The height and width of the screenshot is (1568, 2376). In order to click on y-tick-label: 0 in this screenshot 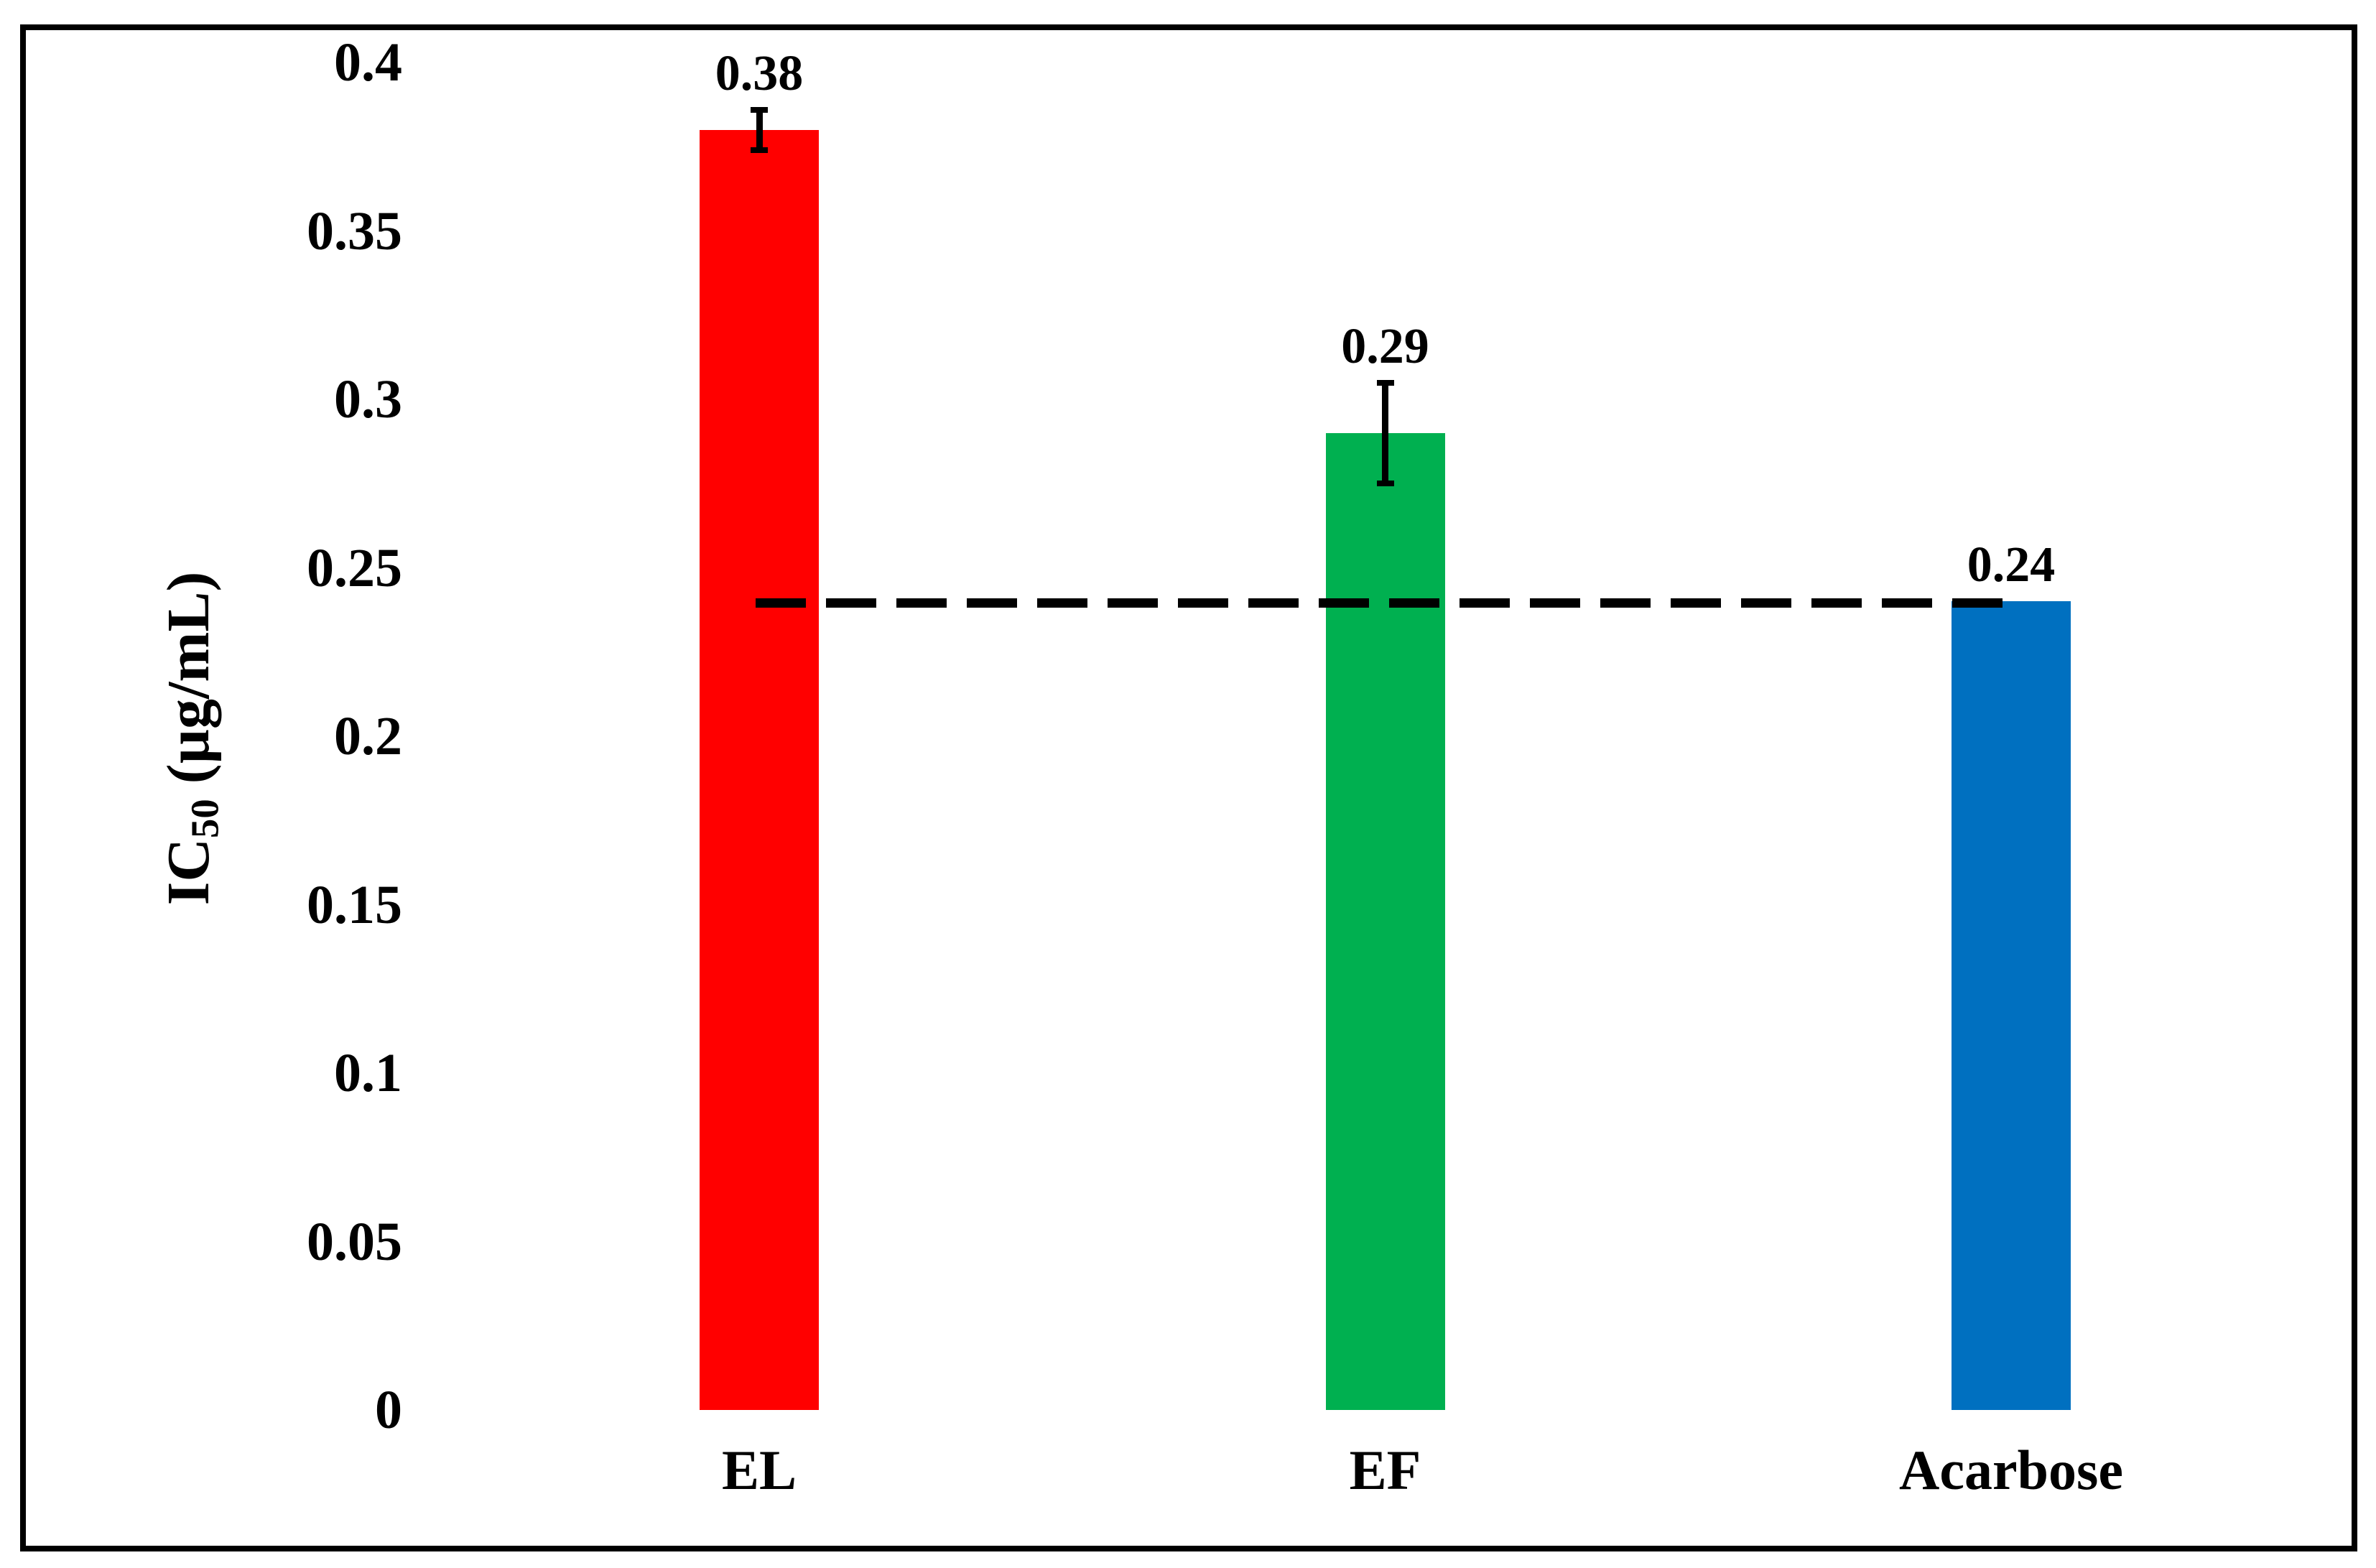, I will do `click(389, 1410)`.